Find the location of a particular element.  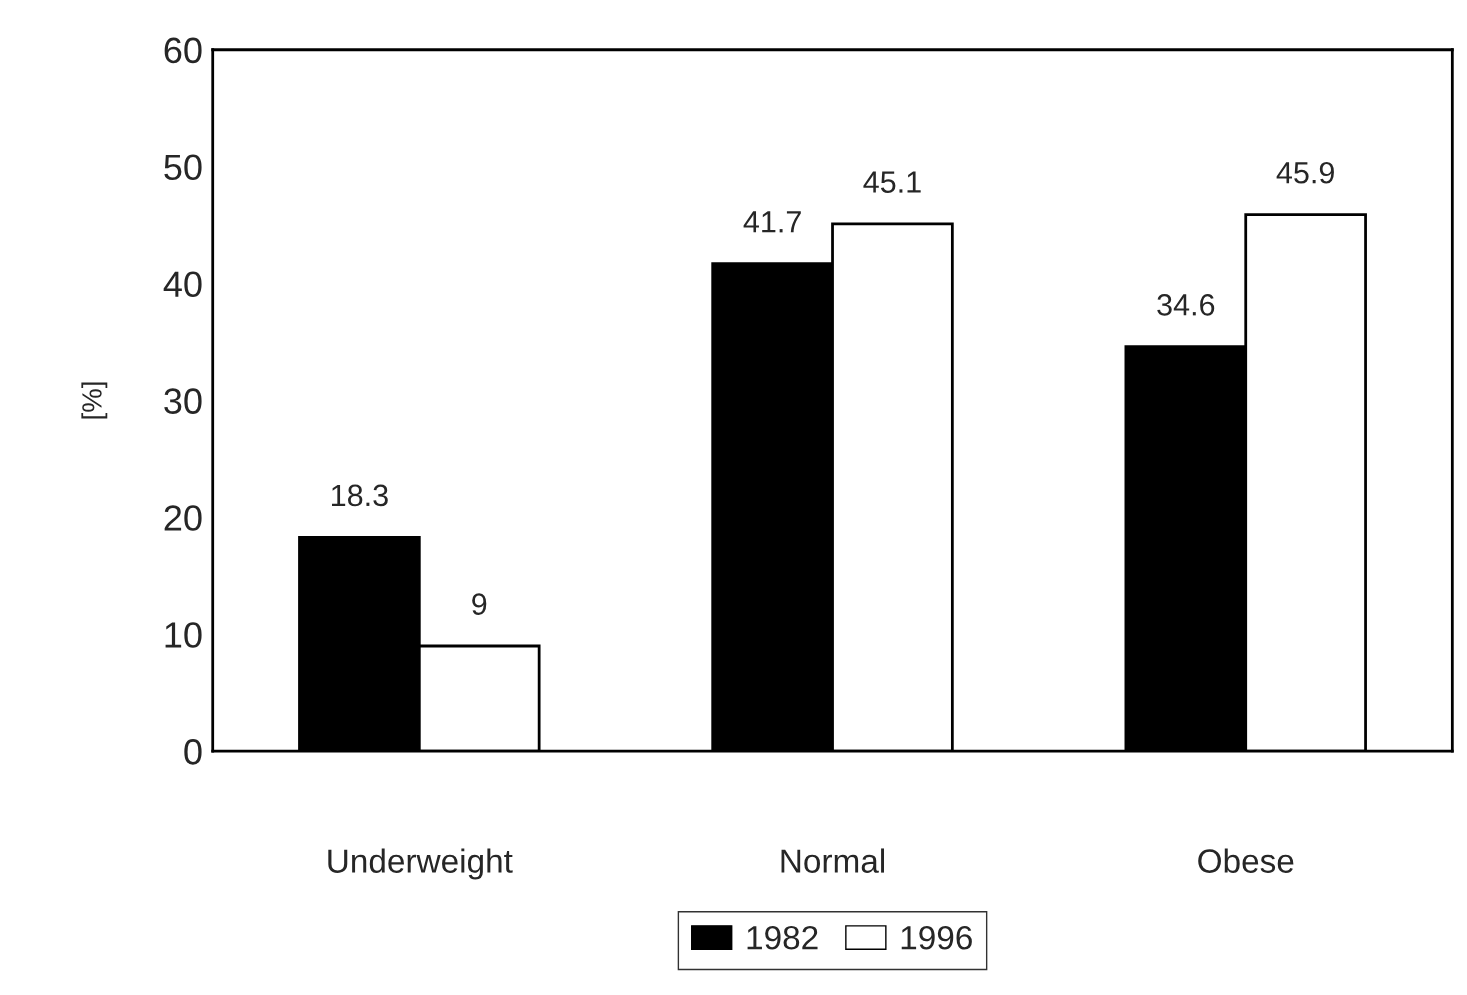

x-tick-label: Normal is located at coordinates (833, 860).